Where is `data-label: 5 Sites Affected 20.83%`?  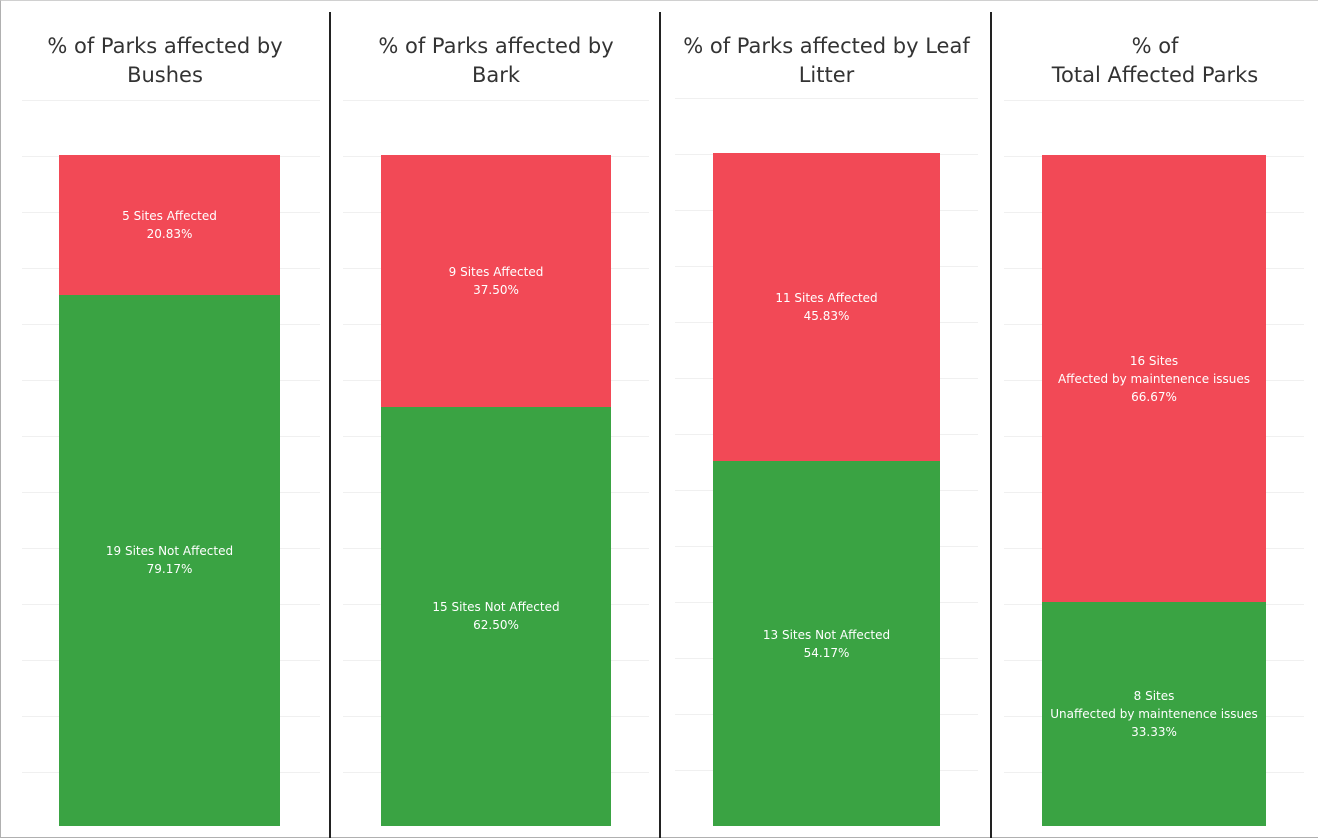 data-label: 5 Sites Affected 20.83% is located at coordinates (169, 225).